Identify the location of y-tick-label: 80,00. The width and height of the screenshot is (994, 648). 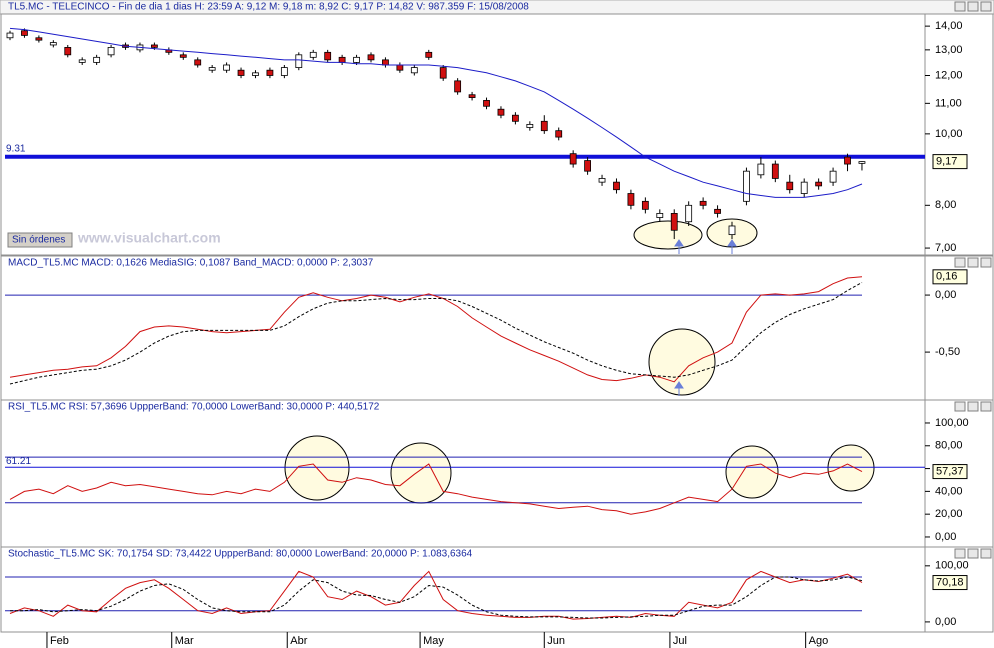
(949, 446).